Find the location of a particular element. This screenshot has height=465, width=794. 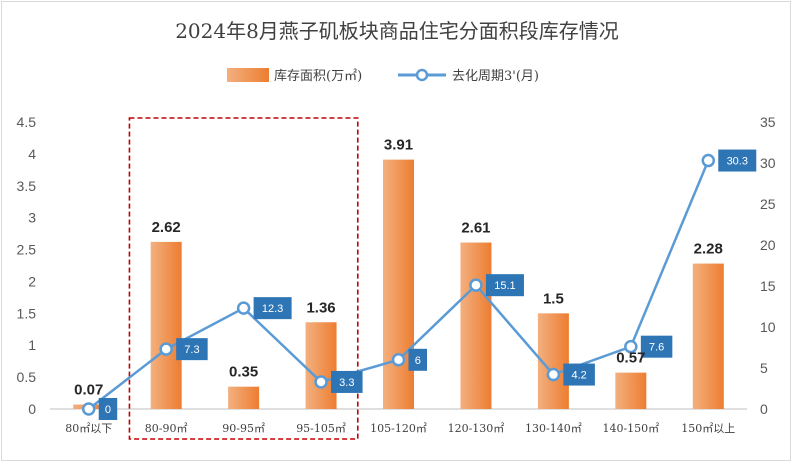

legend-bar-swatch is located at coordinates (248, 75).